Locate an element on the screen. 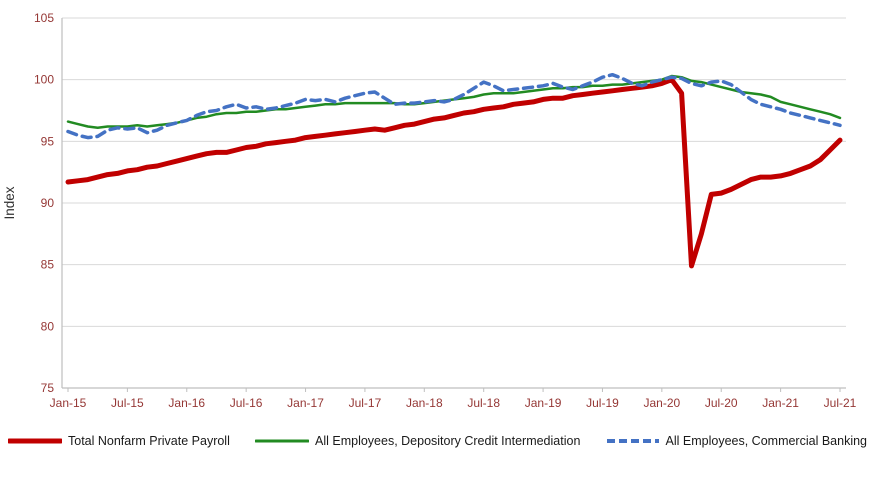 The image size is (875, 487). x-tick-label: Jan-20 is located at coordinates (661, 403).